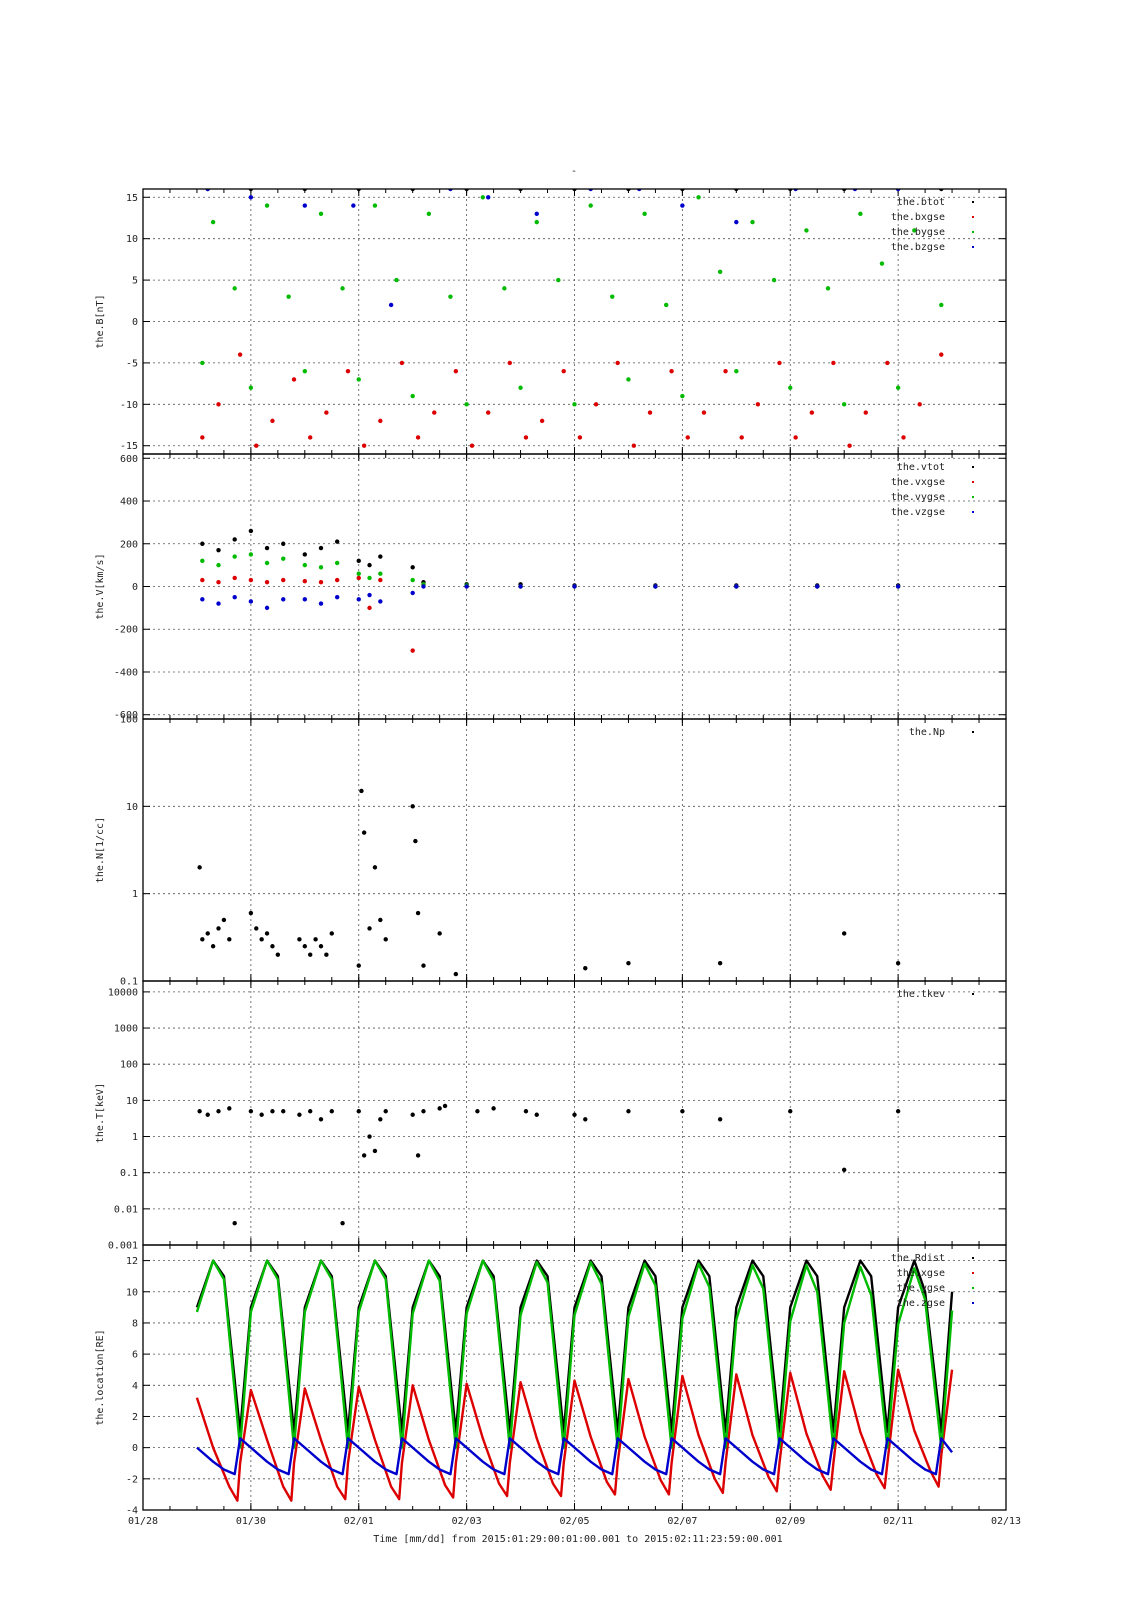  What do you see at coordinates (921, 994) in the screenshot?
I see `legend-label: the.tkev` at bounding box center [921, 994].